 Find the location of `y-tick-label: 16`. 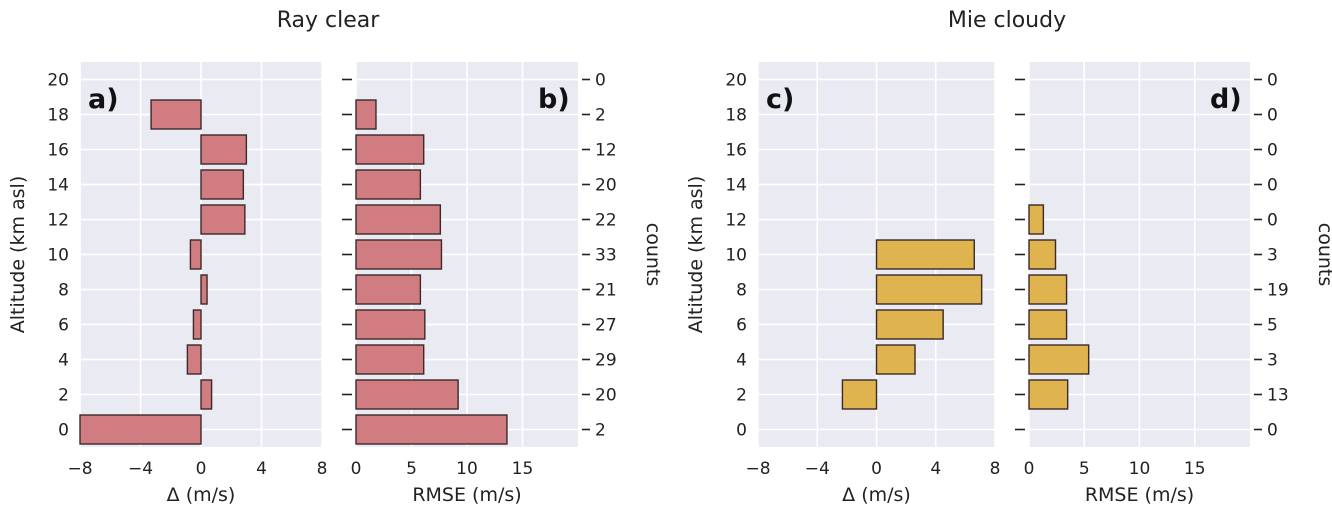

y-tick-label: 16 is located at coordinates (736, 151).